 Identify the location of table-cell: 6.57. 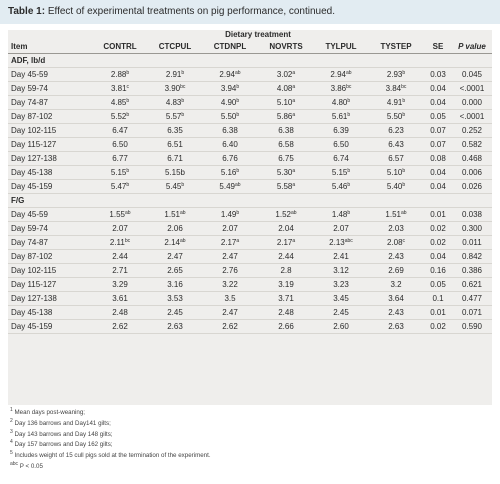
(396, 158).